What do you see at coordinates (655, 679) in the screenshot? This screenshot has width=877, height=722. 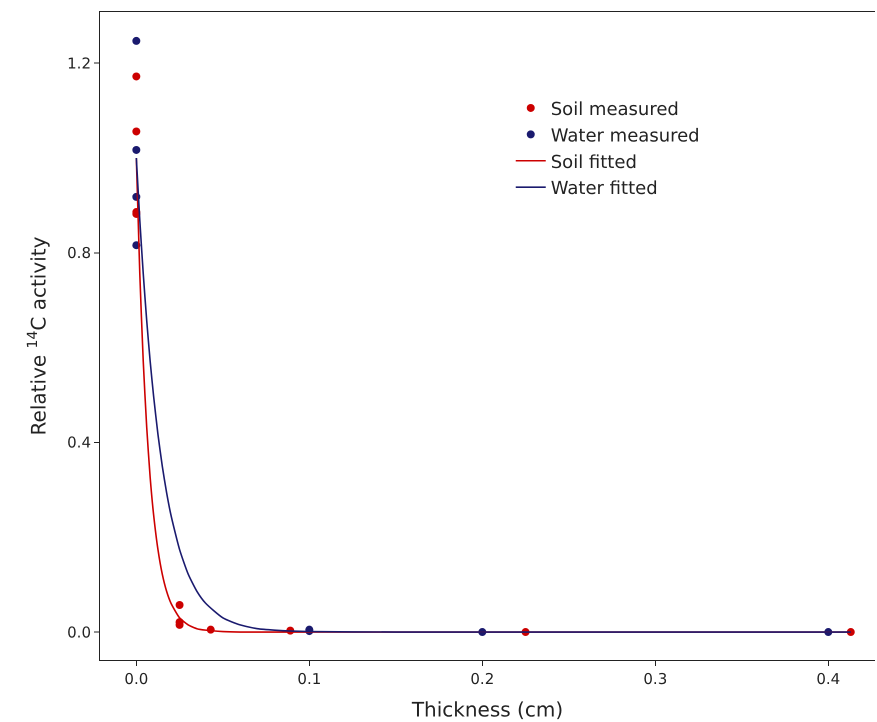 I see `x-tick-label: 0.3` at bounding box center [655, 679].